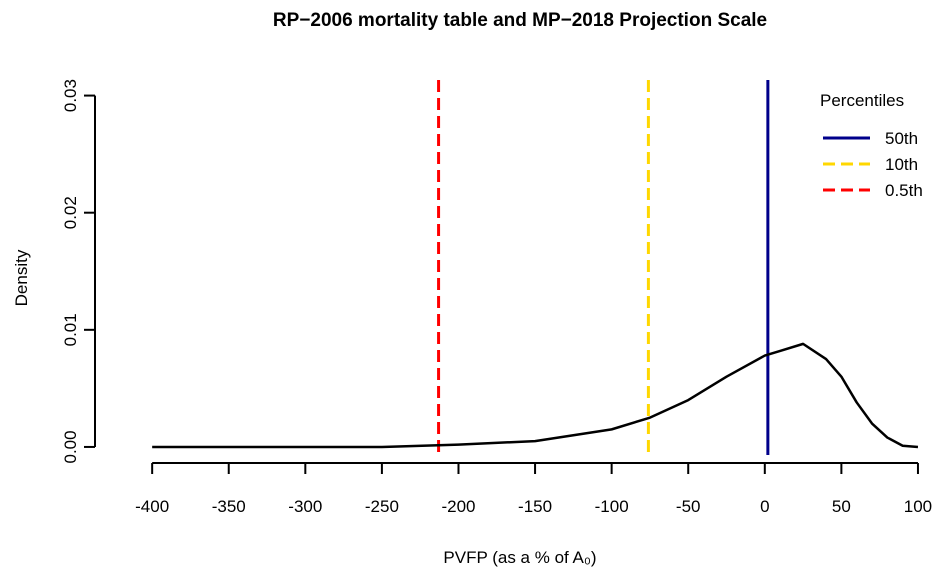 The height and width of the screenshot is (575, 948). What do you see at coordinates (70, 329) in the screenshot?
I see `y-tick-label: 0.01` at bounding box center [70, 329].